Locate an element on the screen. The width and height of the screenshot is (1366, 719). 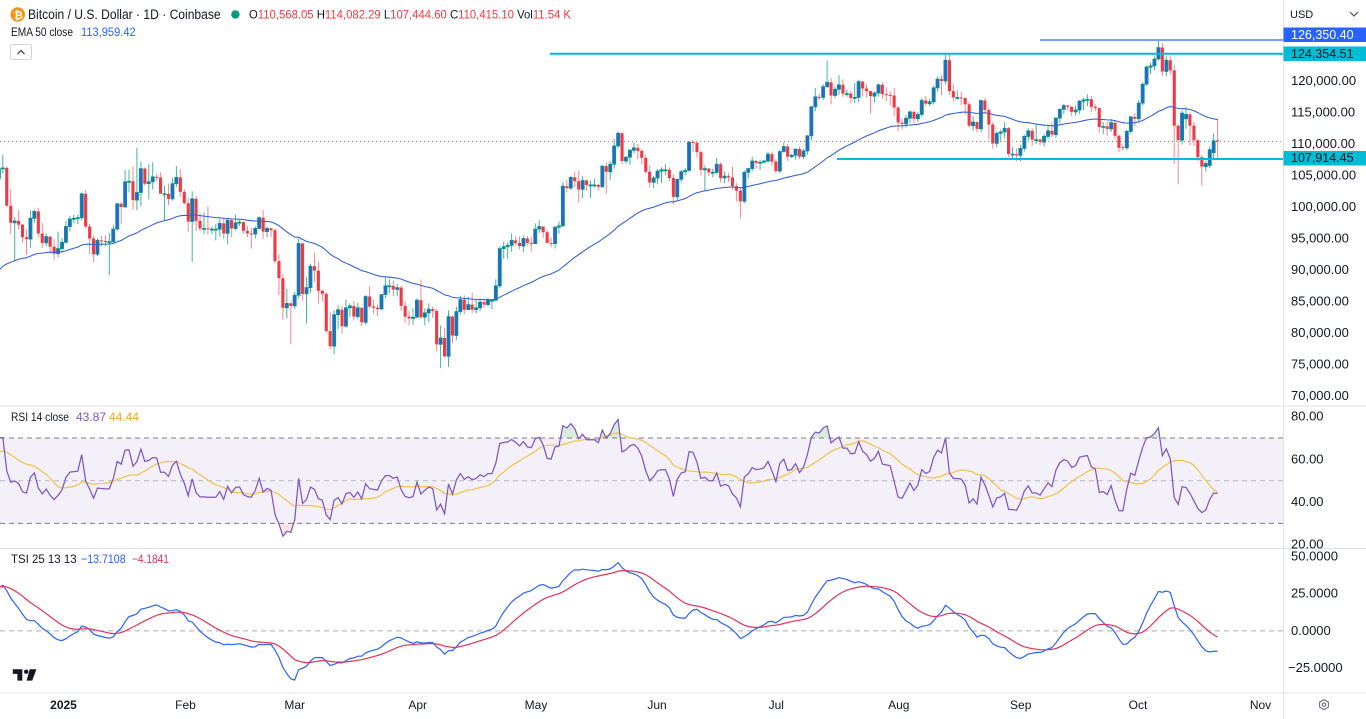
svg-text: 105,000.00 is located at coordinates (1323, 175).